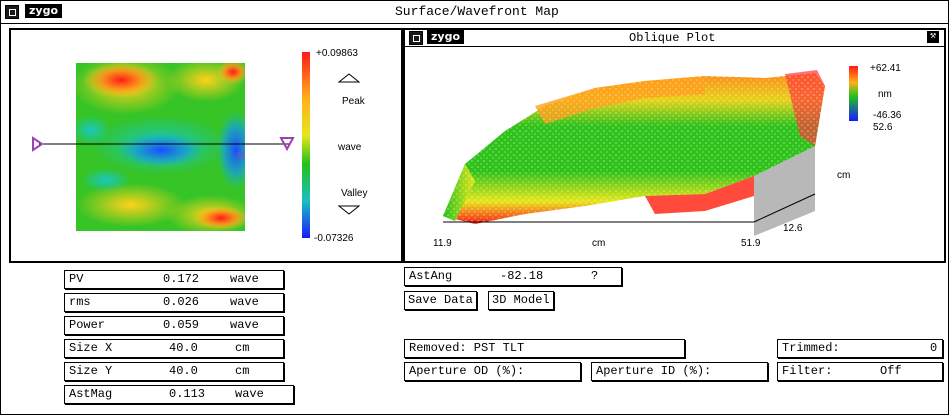  What do you see at coordinates (853, 93) in the screenshot?
I see `oblique-color-scale` at bounding box center [853, 93].